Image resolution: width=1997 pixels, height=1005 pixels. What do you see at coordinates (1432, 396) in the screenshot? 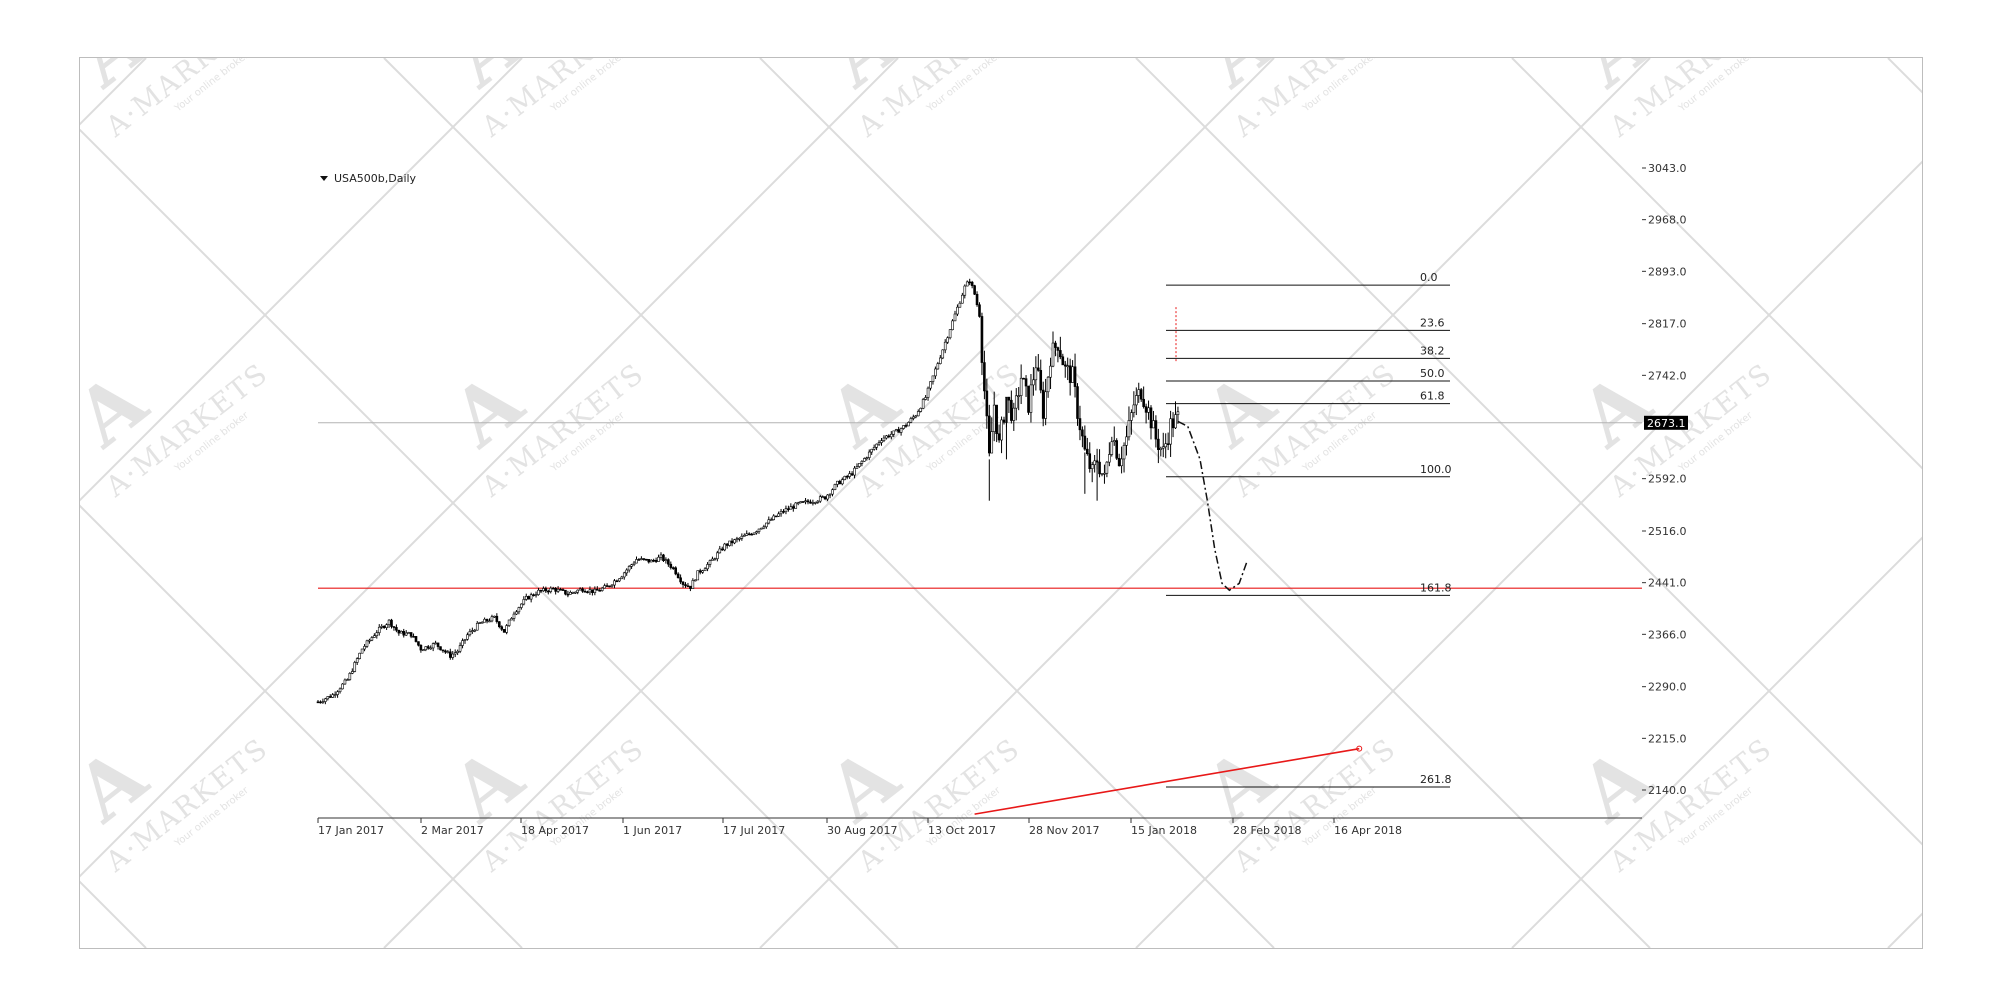
I see `fib-level-label: 61.8` at bounding box center [1432, 396].